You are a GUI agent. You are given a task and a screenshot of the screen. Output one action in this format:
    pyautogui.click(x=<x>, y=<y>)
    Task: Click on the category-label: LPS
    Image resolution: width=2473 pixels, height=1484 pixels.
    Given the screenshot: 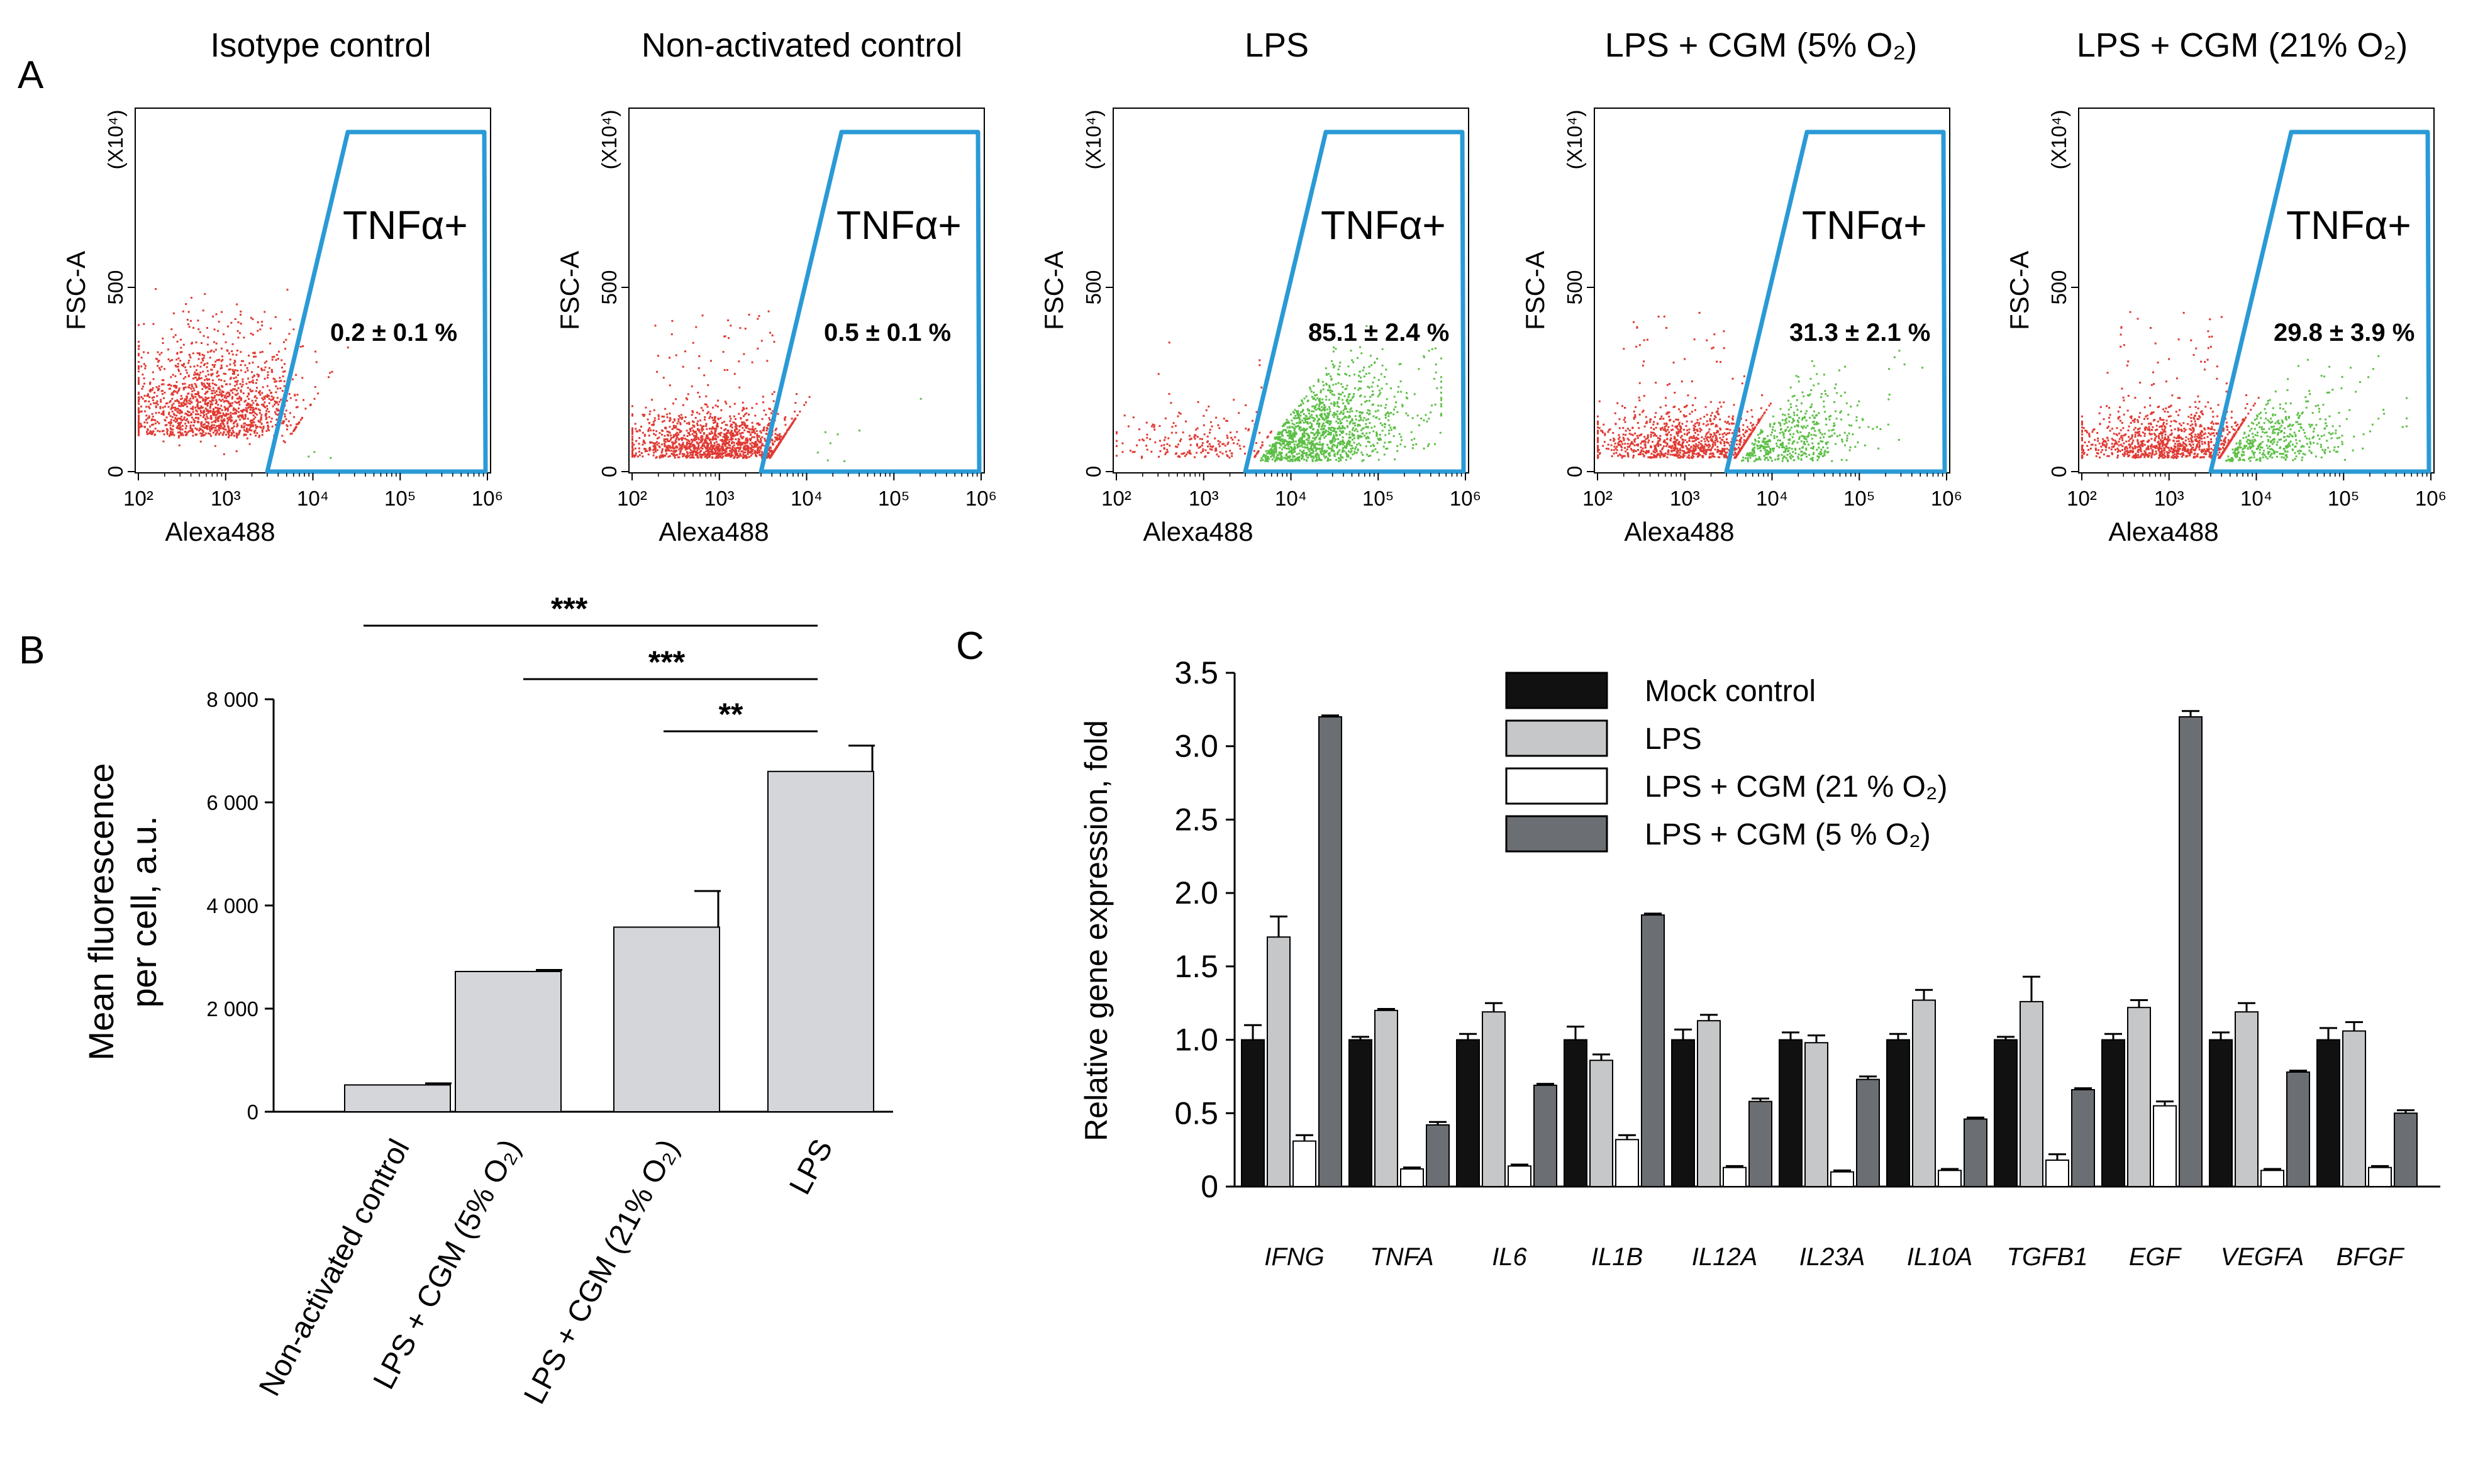 What is the action you would take?
    pyautogui.click(x=811, y=1167)
    